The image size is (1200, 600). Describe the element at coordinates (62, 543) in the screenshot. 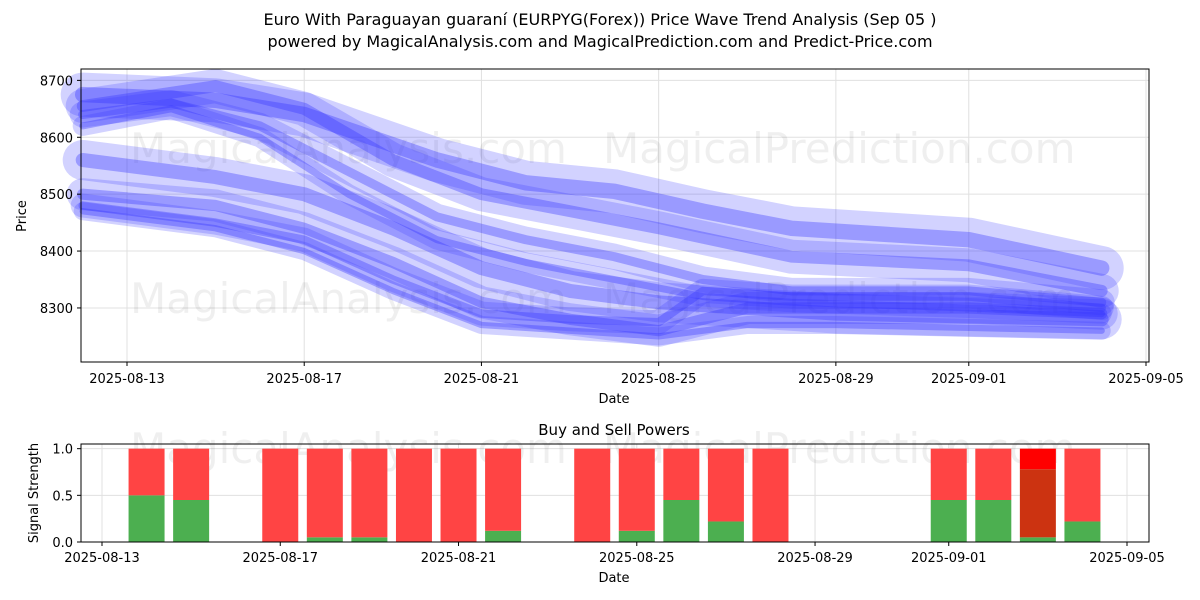

I see `signal-y-tick-label: 0.0` at that location.